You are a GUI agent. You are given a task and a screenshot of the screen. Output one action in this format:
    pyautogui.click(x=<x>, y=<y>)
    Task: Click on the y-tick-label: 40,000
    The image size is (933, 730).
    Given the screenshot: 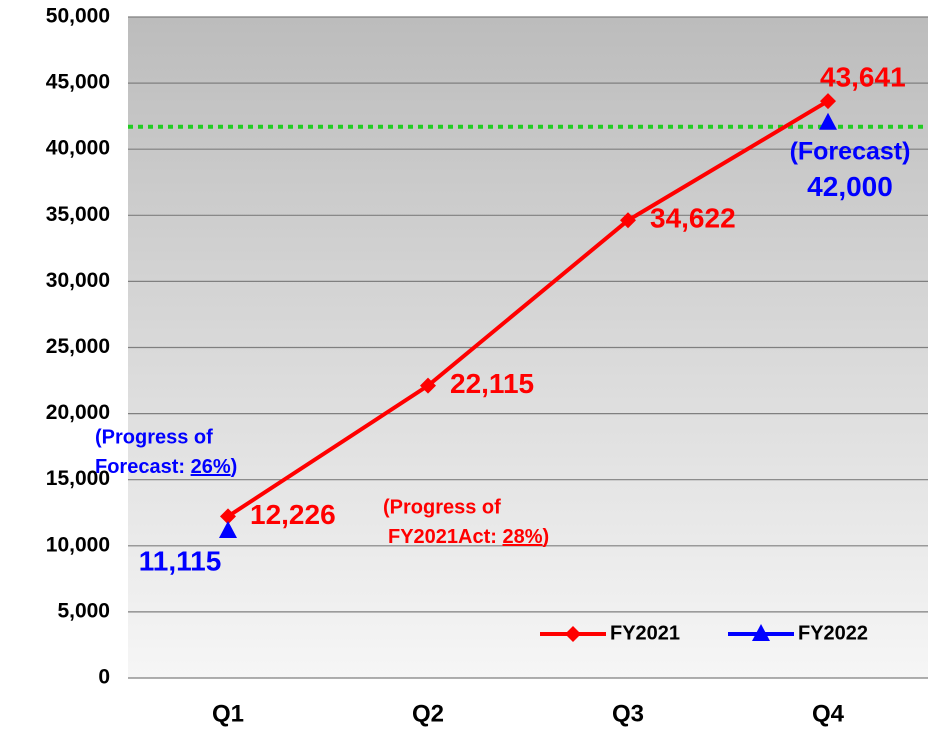 What is the action you would take?
    pyautogui.click(x=78, y=148)
    